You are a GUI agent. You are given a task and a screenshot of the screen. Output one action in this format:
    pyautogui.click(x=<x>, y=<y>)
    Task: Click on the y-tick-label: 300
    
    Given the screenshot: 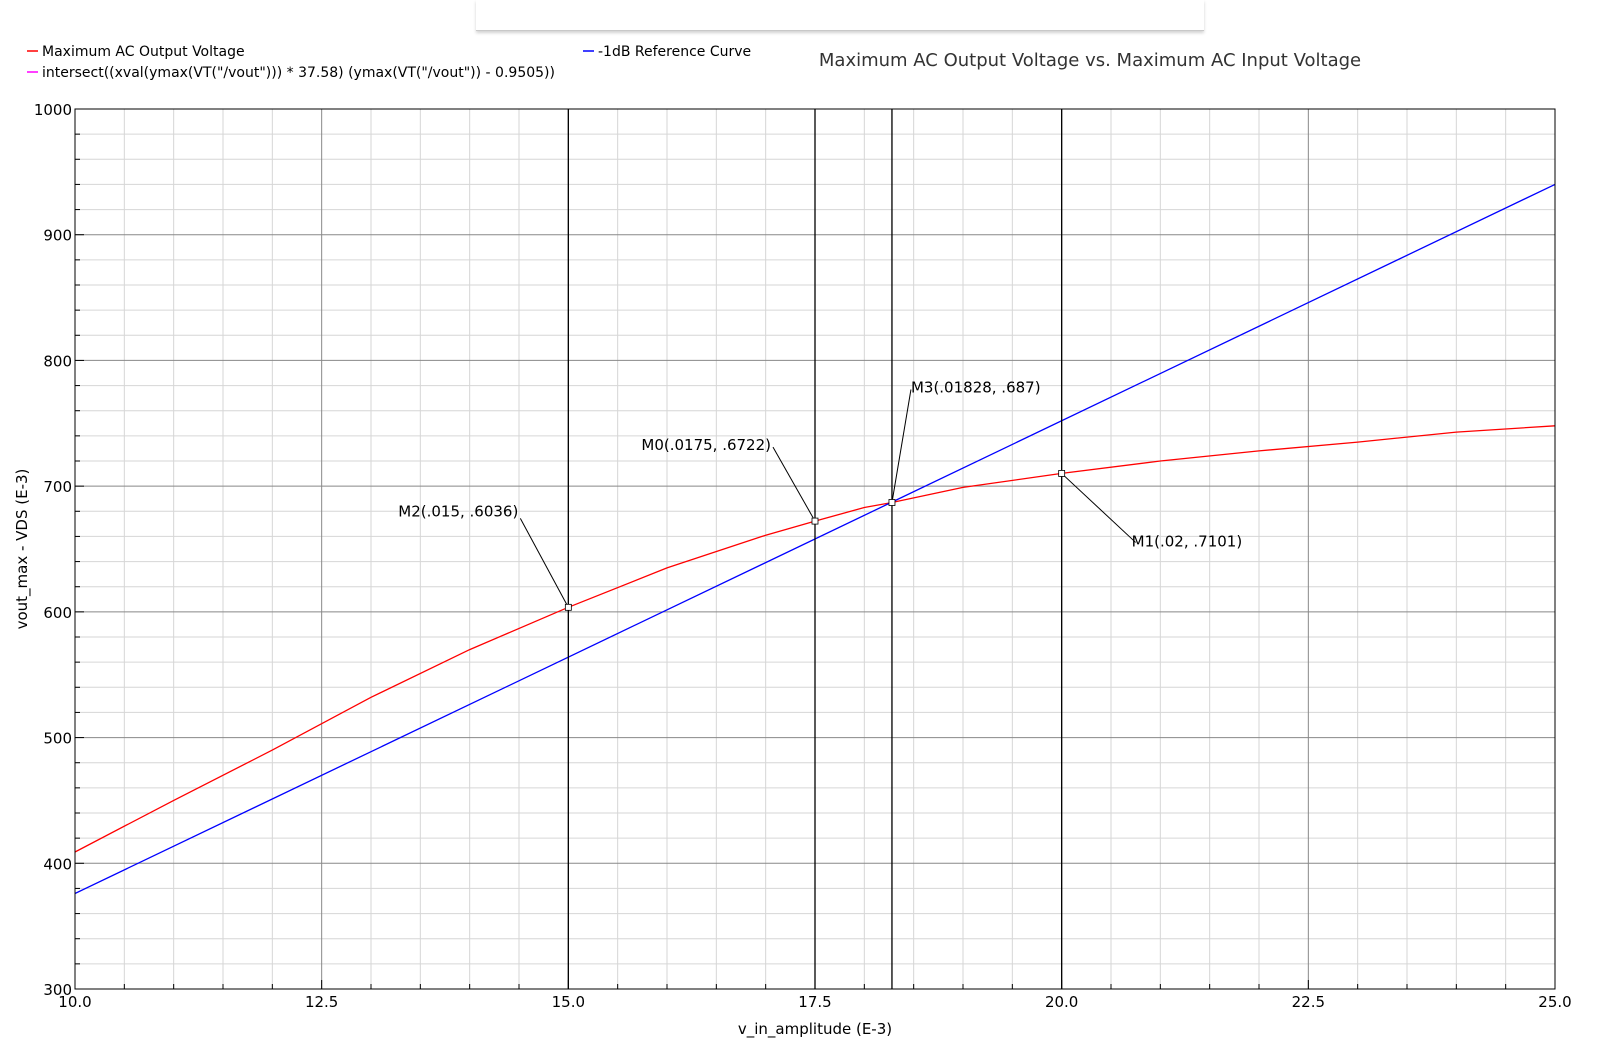 What is the action you would take?
    pyautogui.click(x=57, y=990)
    